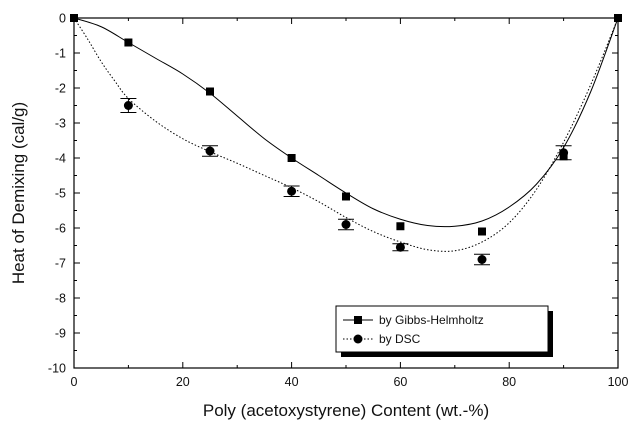 This screenshot has width=629, height=426. I want to click on x-tick-label: 20, so click(183, 382).